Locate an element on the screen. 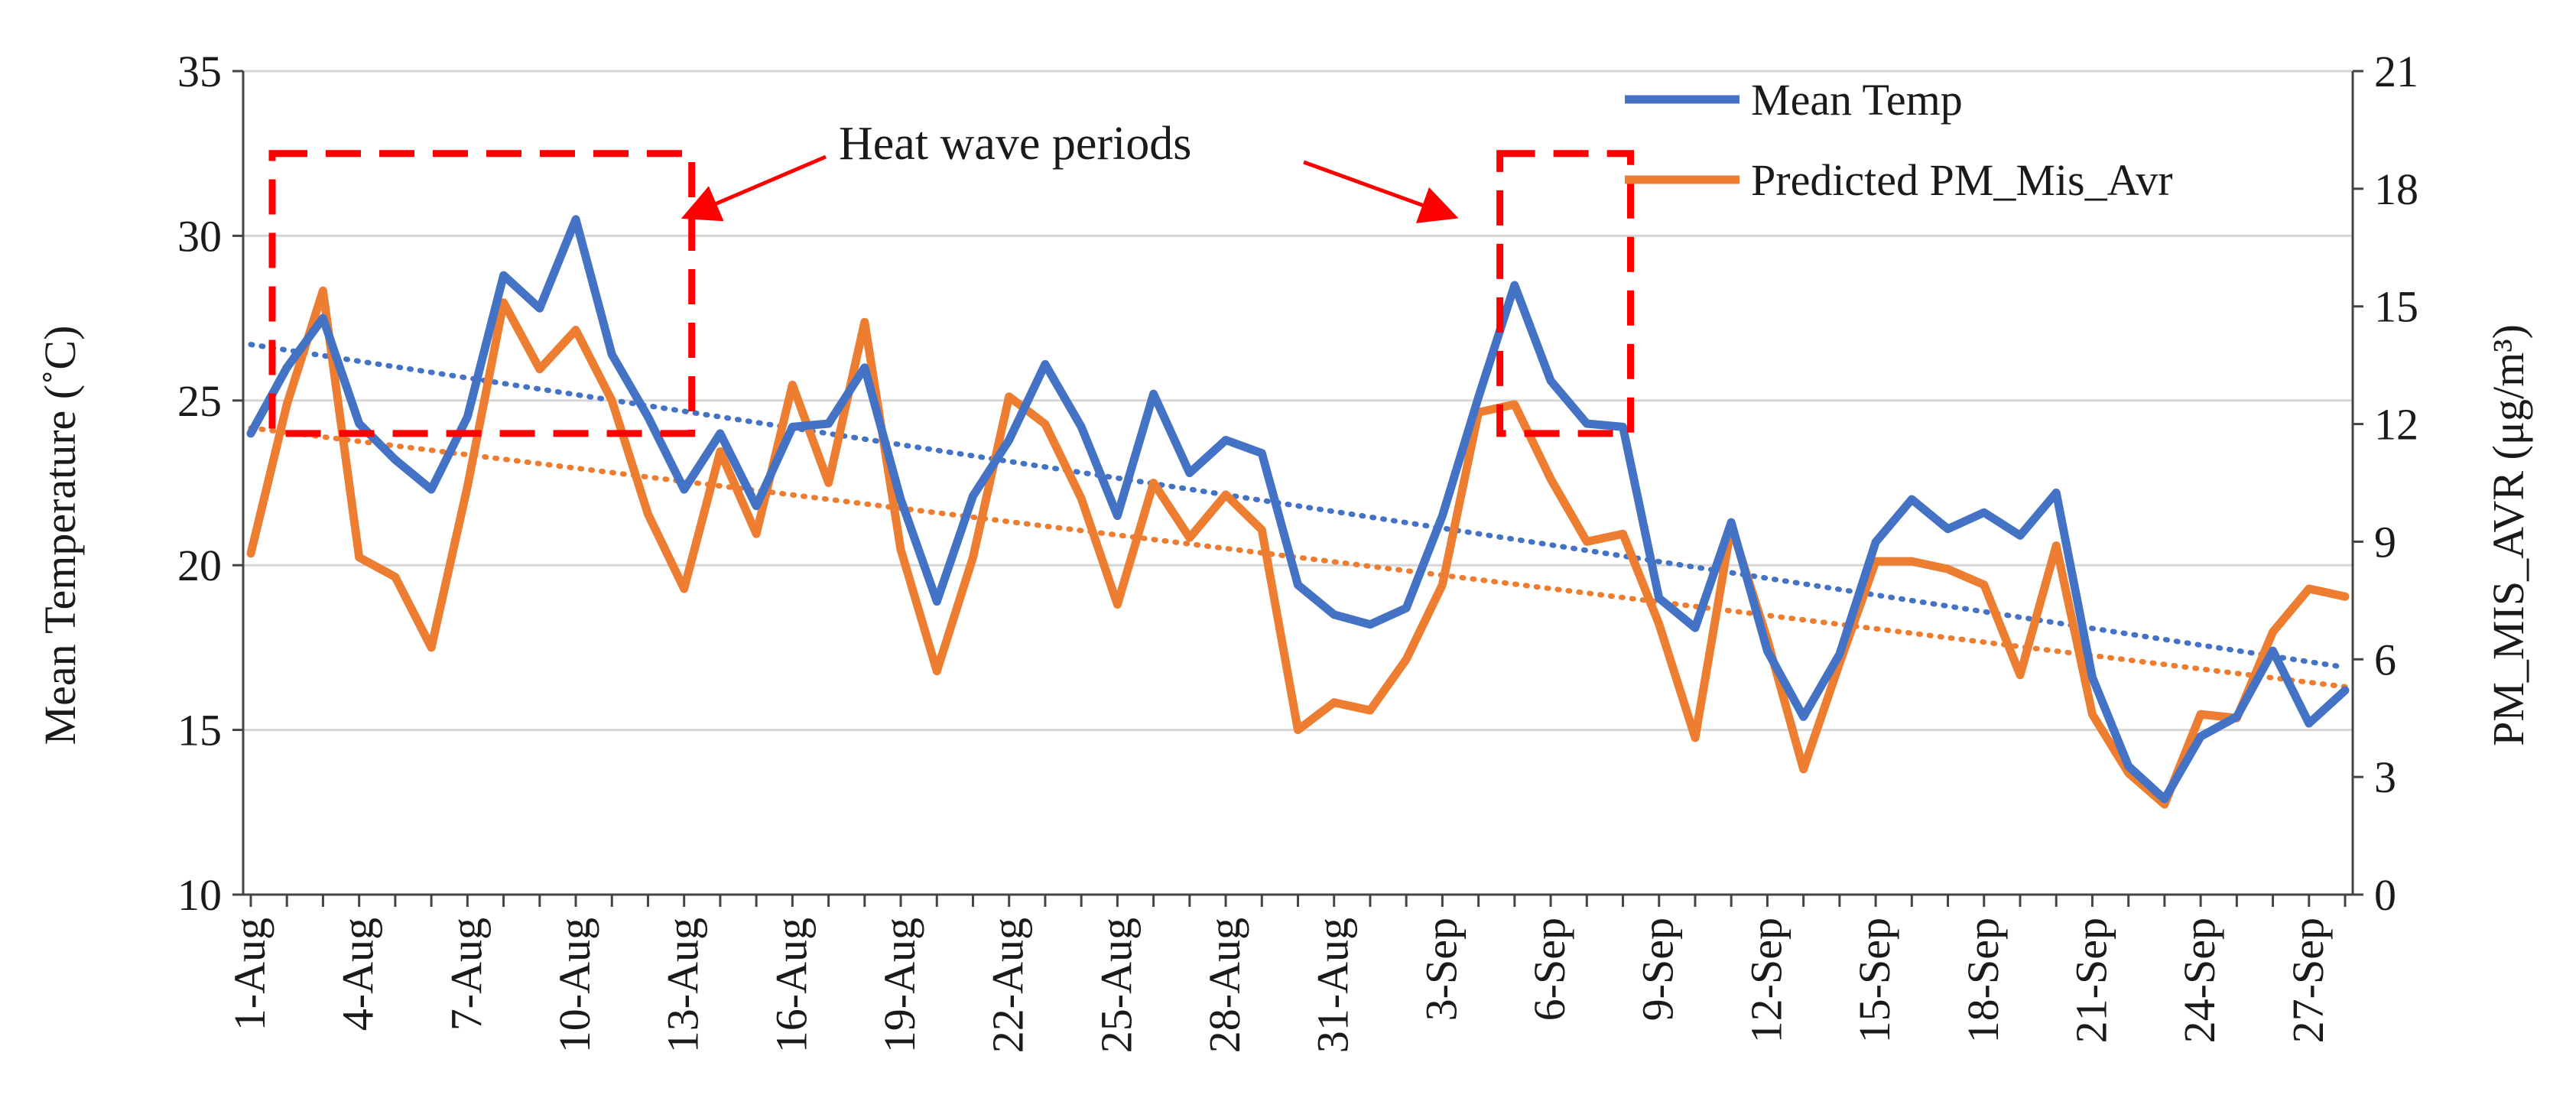 The height and width of the screenshot is (1098, 2576). x-axis-tick-label: 25-Aug is located at coordinates (1116, 985).